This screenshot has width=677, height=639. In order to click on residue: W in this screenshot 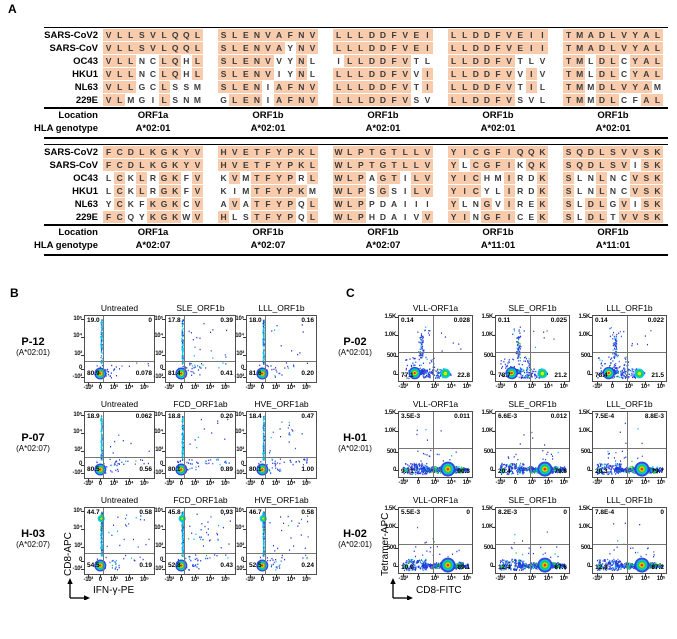, I will do `click(339, 191)`.